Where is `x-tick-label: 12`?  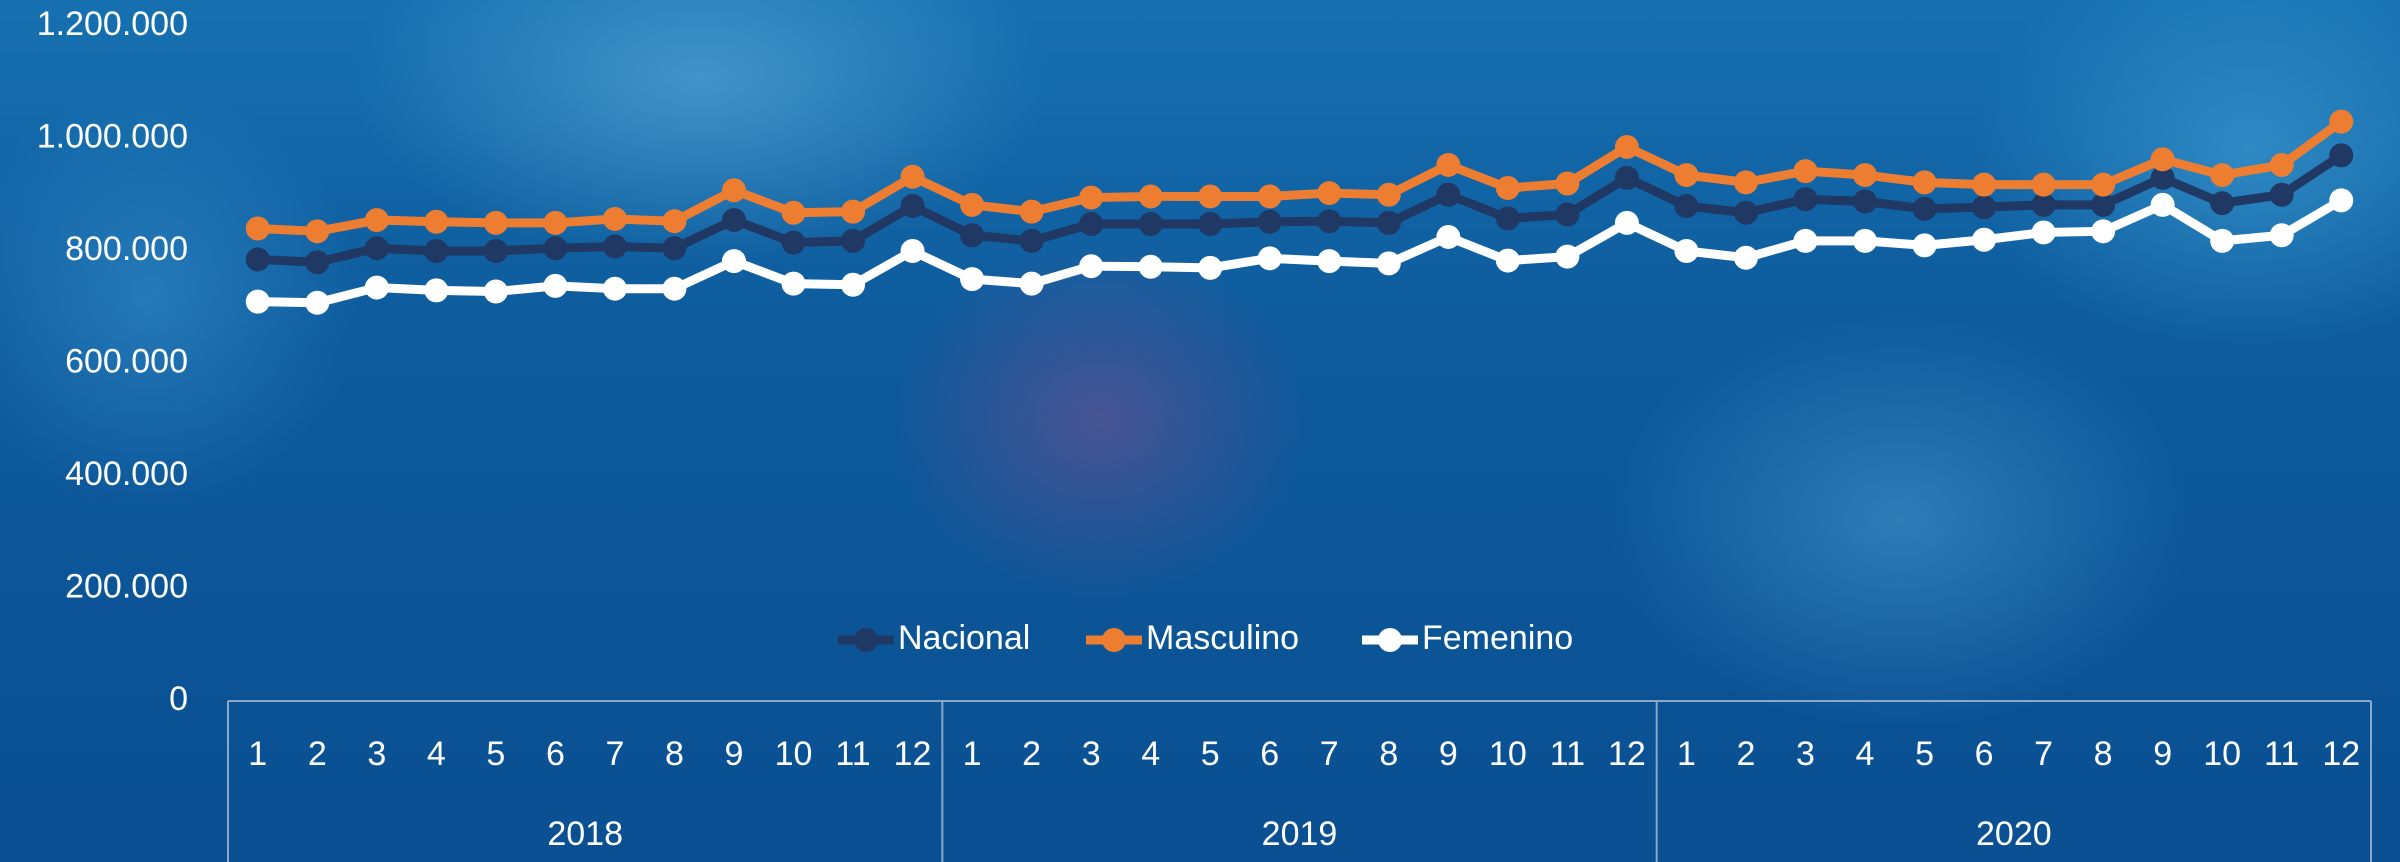
x-tick-label: 12 is located at coordinates (1627, 754).